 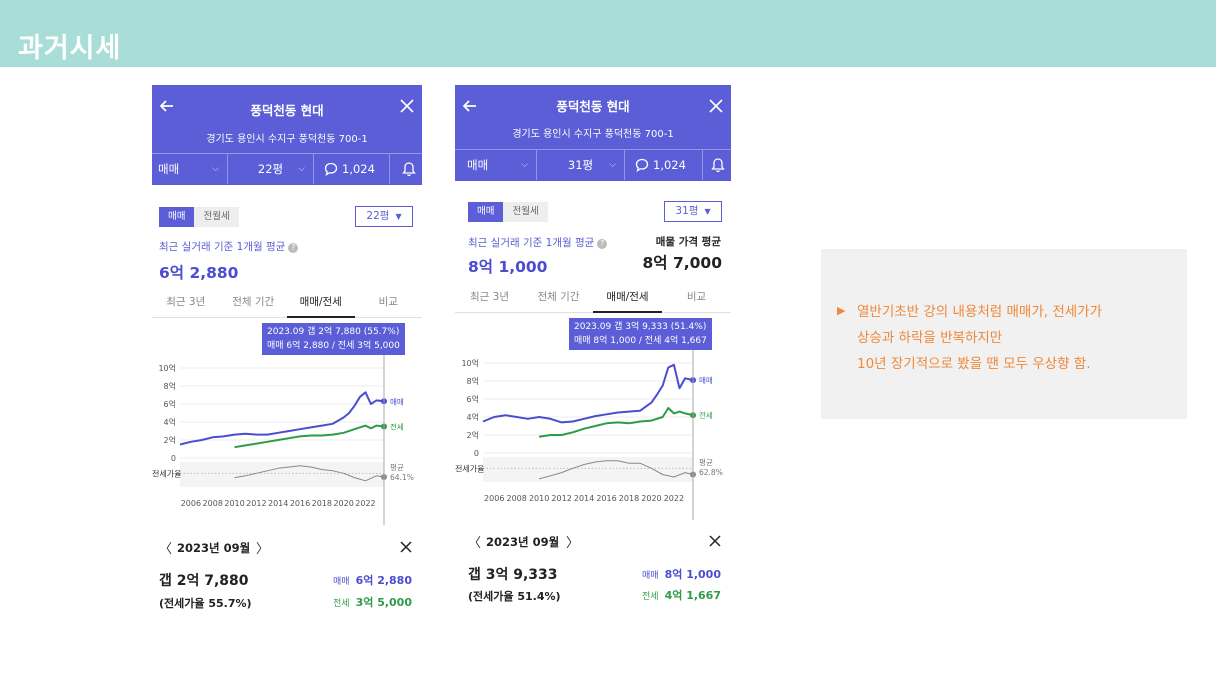 I want to click on legend-ratio: 평균, so click(x=397, y=467).